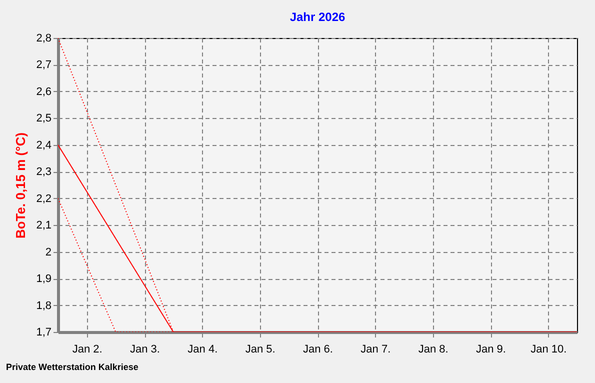 Image resolution: width=595 pixels, height=383 pixels. Describe the element at coordinates (44, 65) in the screenshot. I see `y-tick-label: 2,7` at that location.